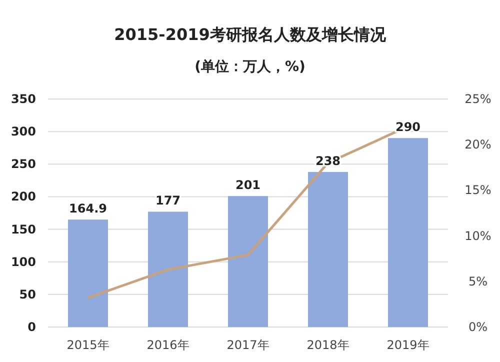 This screenshot has height=362, width=500. What do you see at coordinates (408, 127) in the screenshot?
I see `data-label: 290` at bounding box center [408, 127].